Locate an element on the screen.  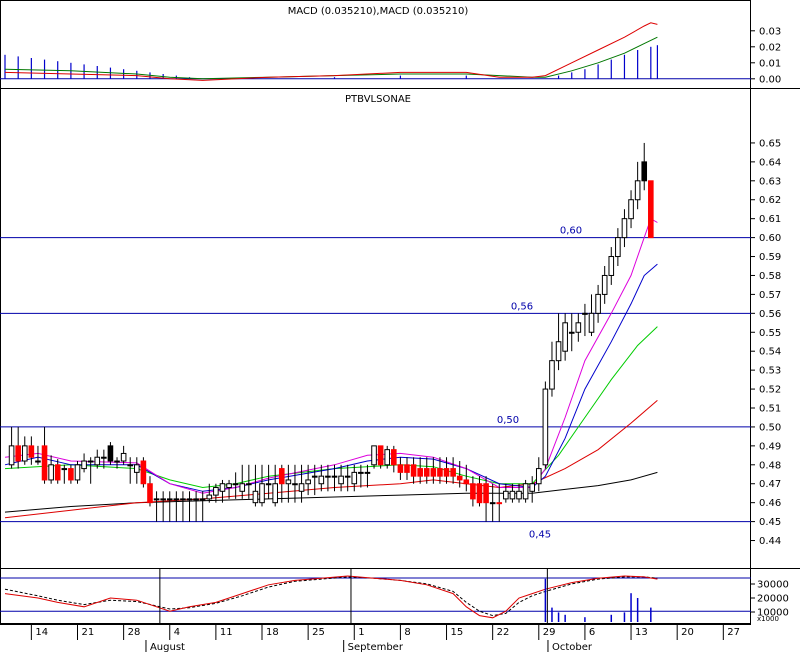
level-label: 0,56 is located at coordinates (522, 306).